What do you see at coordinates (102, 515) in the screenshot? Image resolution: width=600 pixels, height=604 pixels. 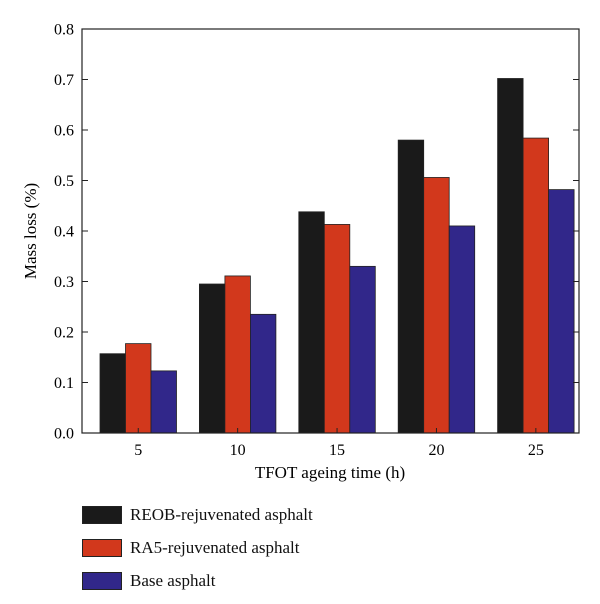 I see `legend-swatch-reob` at bounding box center [102, 515].